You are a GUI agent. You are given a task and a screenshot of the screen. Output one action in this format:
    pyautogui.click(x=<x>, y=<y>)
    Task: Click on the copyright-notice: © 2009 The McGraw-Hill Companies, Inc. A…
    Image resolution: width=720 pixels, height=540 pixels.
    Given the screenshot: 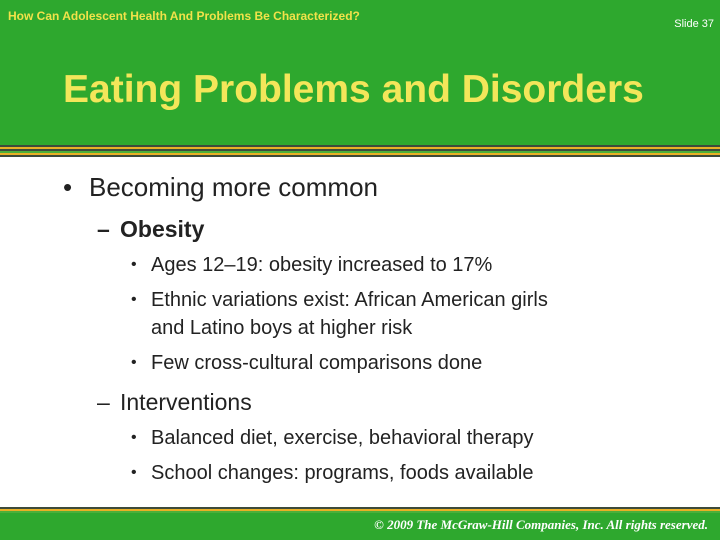 What is the action you would take?
    pyautogui.click(x=541, y=524)
    